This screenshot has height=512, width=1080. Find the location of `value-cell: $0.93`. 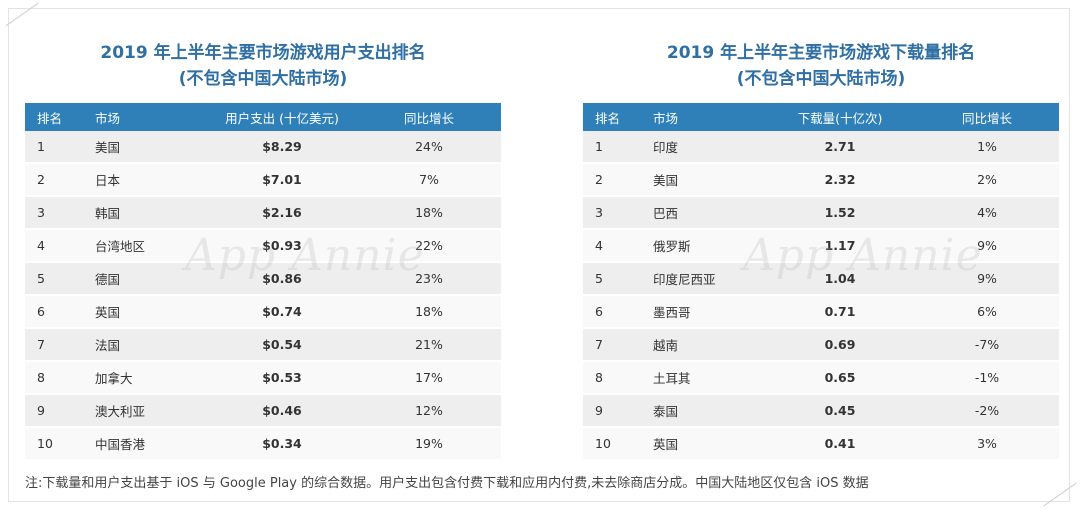

value-cell: $0.93 is located at coordinates (282, 246).